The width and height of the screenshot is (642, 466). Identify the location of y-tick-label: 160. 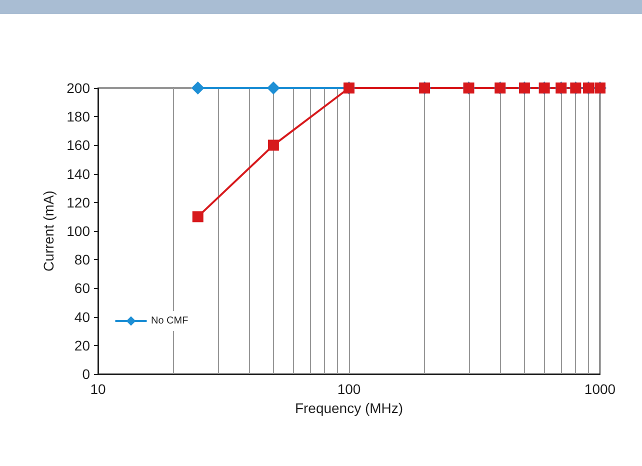
(78, 145).